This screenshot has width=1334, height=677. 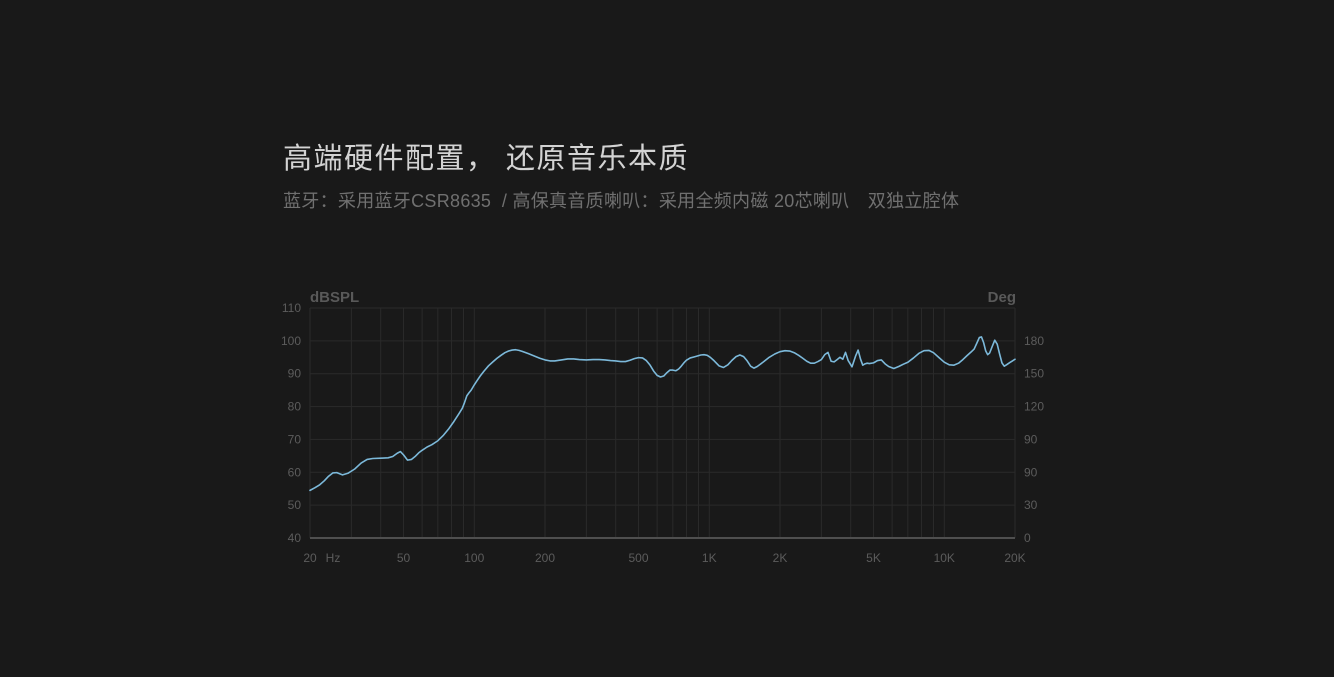 What do you see at coordinates (780, 558) in the screenshot?
I see `x-axis-tick-label: 2K` at bounding box center [780, 558].